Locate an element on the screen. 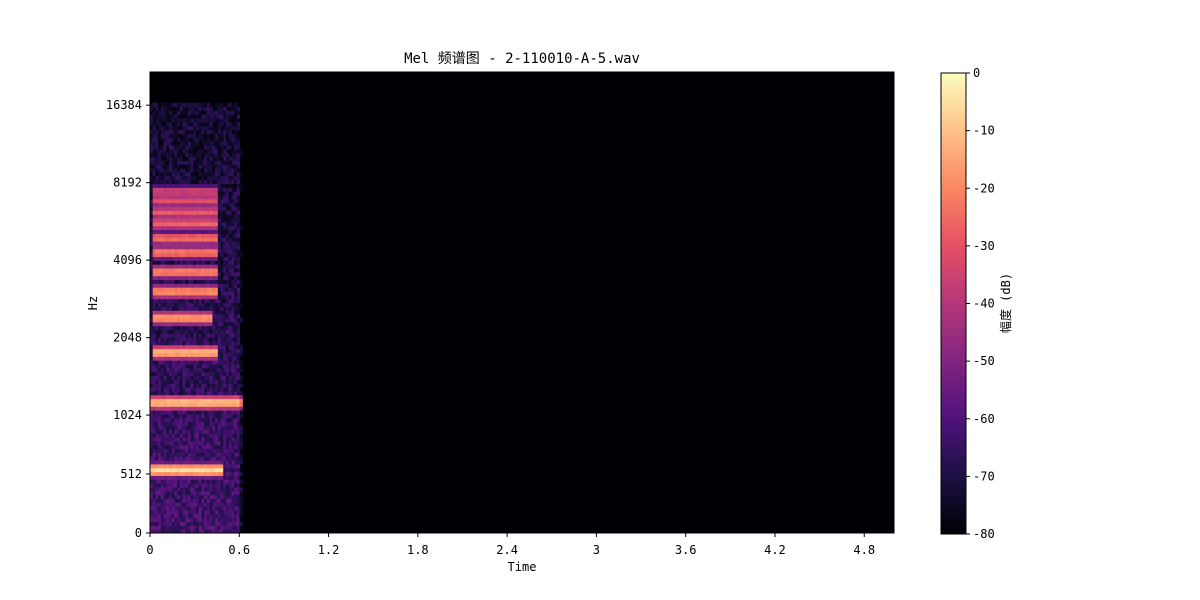 The width and height of the screenshot is (1200, 600). colorbar-axis: 0-10-20-30-40-50-60-70-80 is located at coordinates (980, 303).